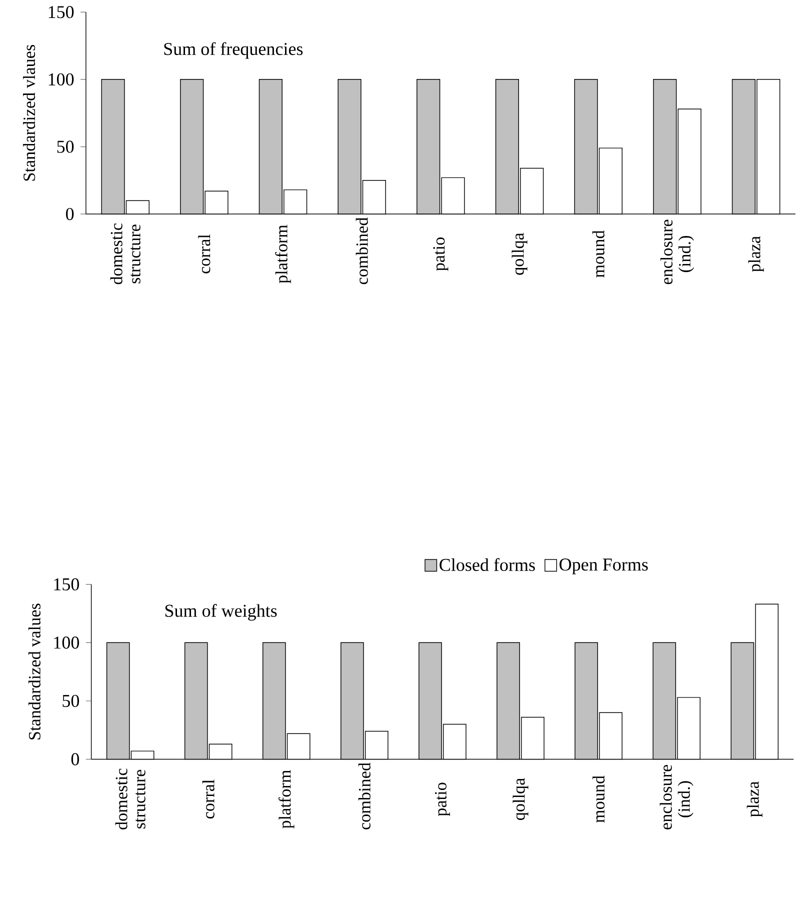  What do you see at coordinates (233, 50) in the screenshot?
I see `text: Sum of frequencies` at bounding box center [233, 50].